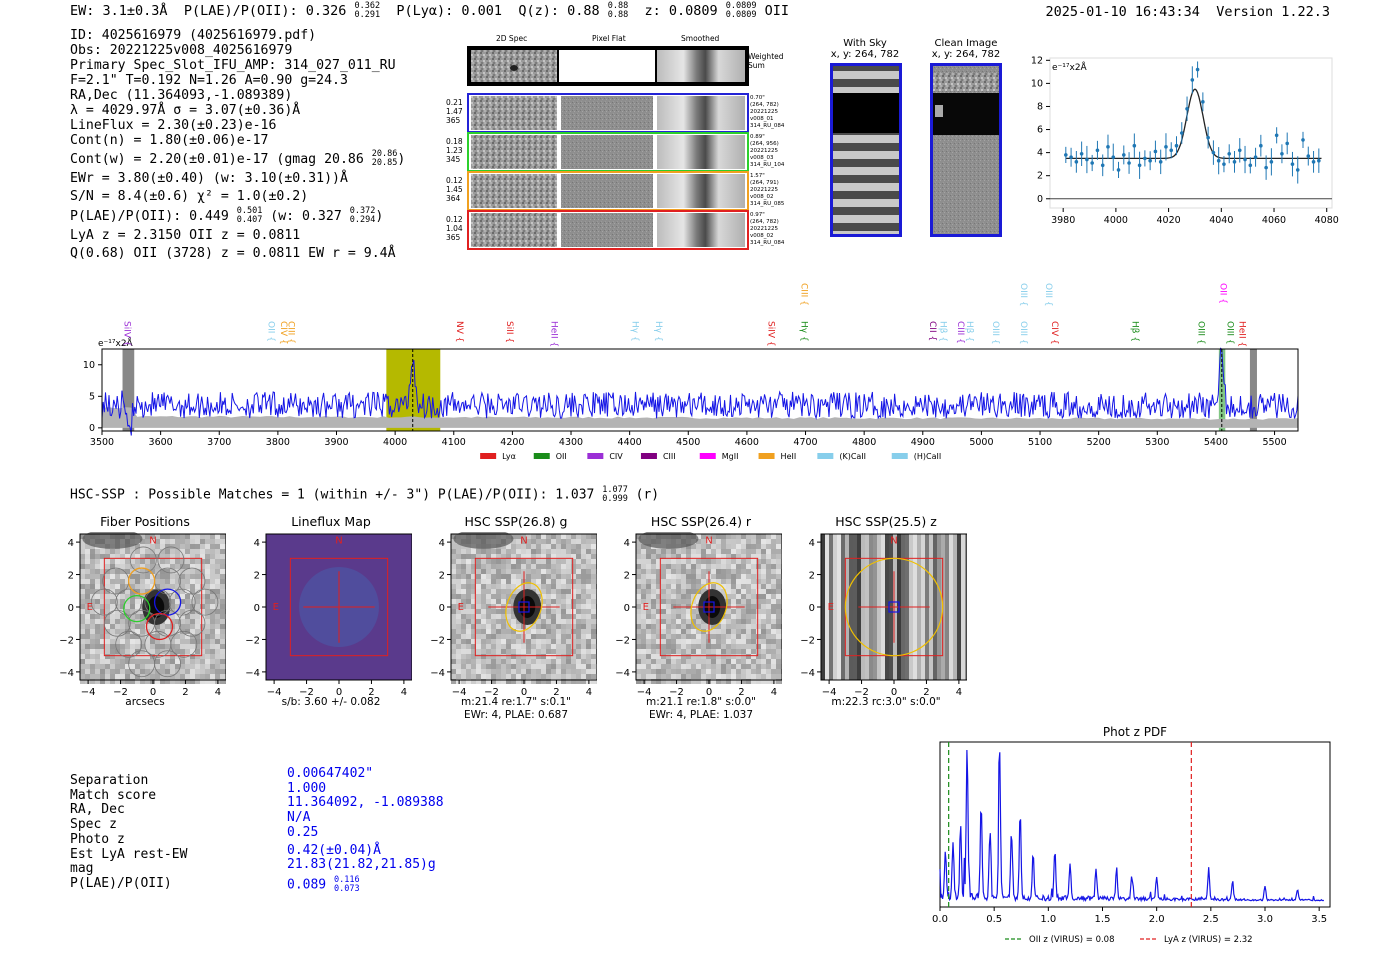 This screenshot has height=953, width=1400. What do you see at coordinates (1216, 442) in the screenshot?
I see `spectrum-x-tick: 5400` at bounding box center [1216, 442].